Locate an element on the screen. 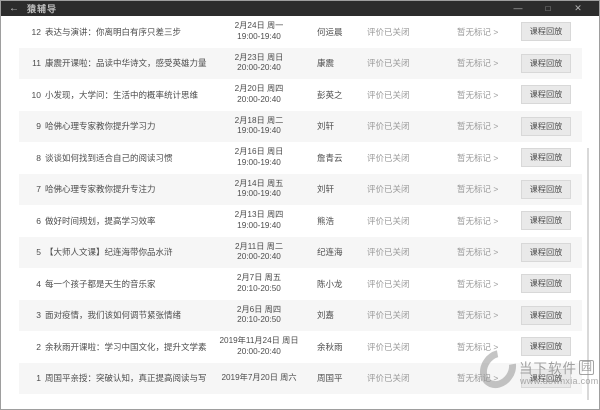 The width and height of the screenshot is (600, 410). course-title: 每一个孩子都是天生的音乐家 is located at coordinates (100, 283).